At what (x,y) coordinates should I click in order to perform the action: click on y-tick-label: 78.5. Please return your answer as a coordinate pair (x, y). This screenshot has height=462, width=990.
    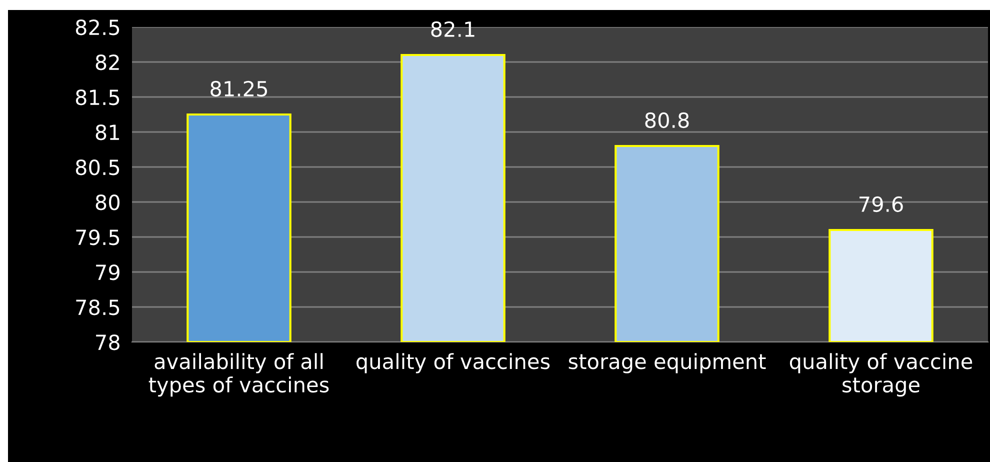
    Looking at the image, I should click on (98, 307).